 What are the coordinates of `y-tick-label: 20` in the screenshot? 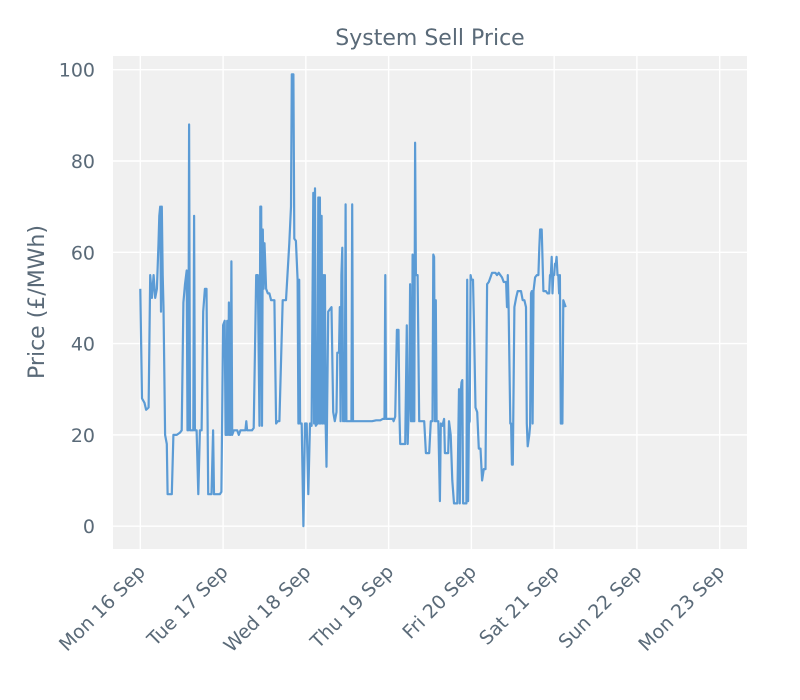 It's located at (83, 436).